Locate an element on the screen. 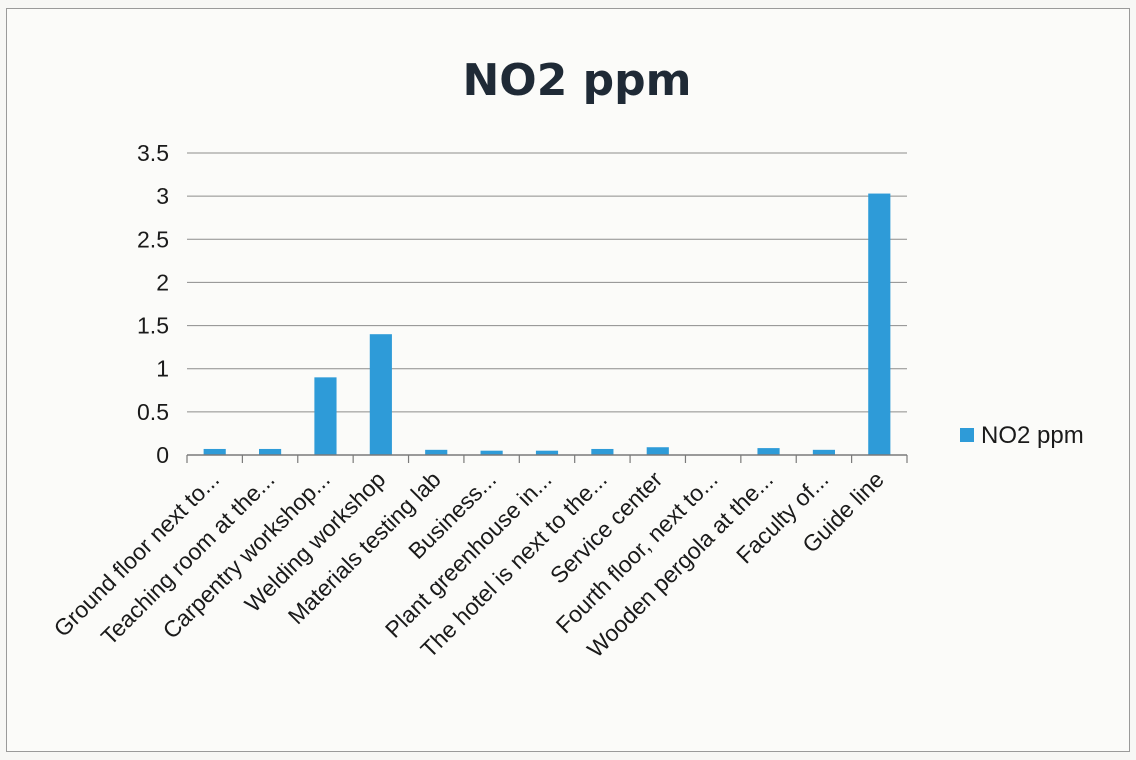 This screenshot has width=1136, height=760. y-tick-label: 1 is located at coordinates (162, 369).